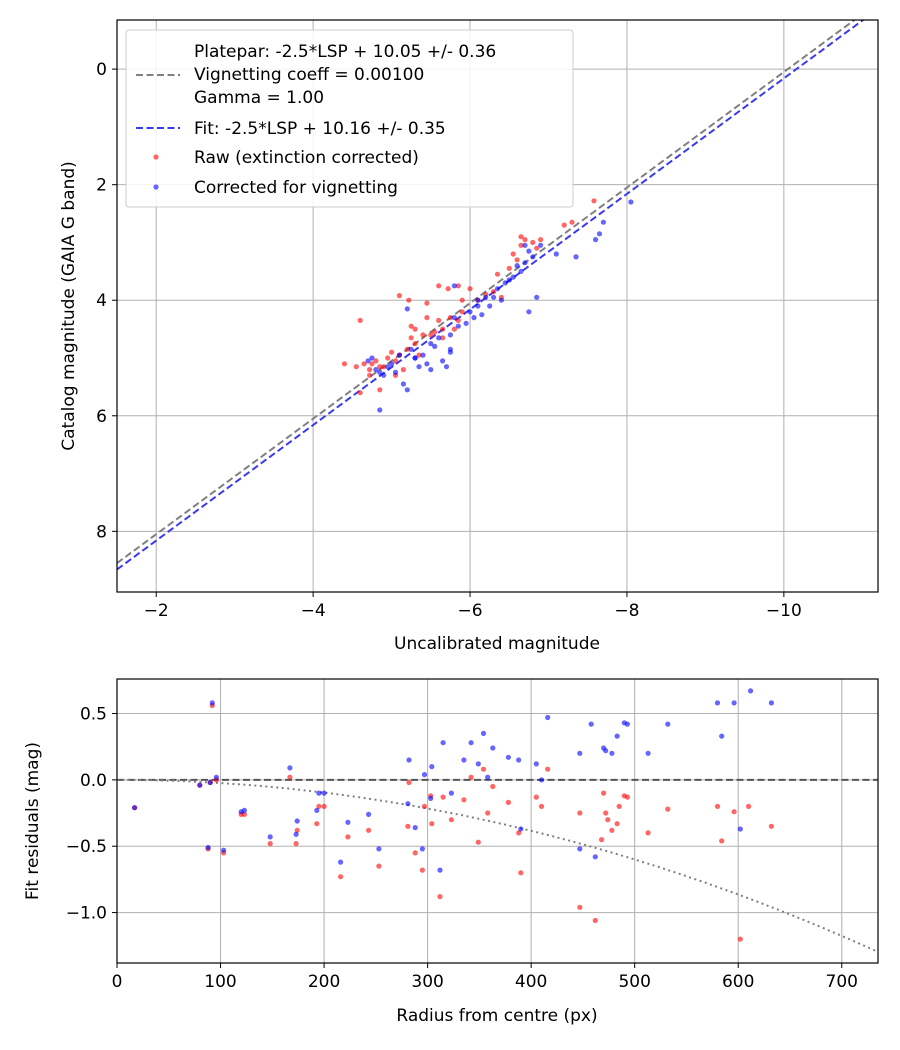 This screenshot has height=1050, width=900. I want to click on legend-platepar-line-1: Platepar: -2.5*LSP + 10.05 +/- 0.36, so click(345, 52).